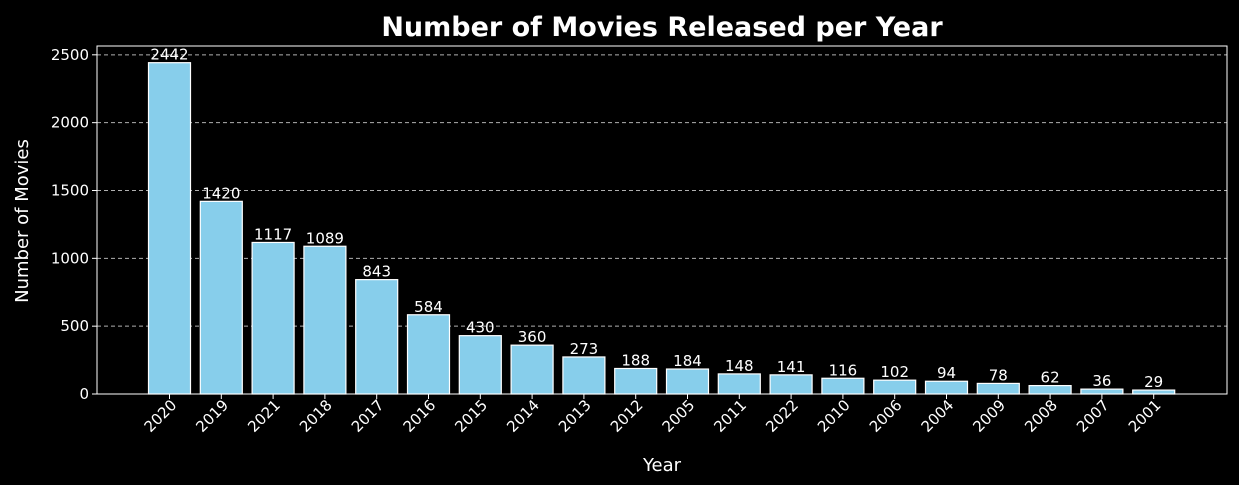 This screenshot has width=1239, height=485. I want to click on x-tick-label-2015: 2015, so click(471, 416).